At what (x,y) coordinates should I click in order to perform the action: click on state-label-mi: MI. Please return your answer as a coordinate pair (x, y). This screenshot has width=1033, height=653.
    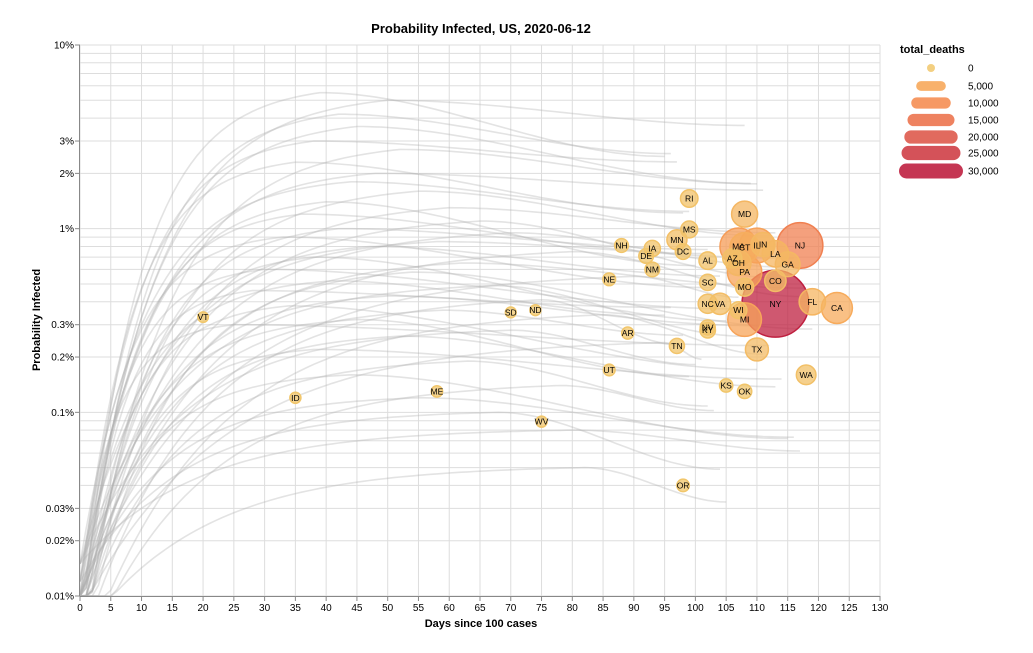
    Looking at the image, I should click on (744, 320).